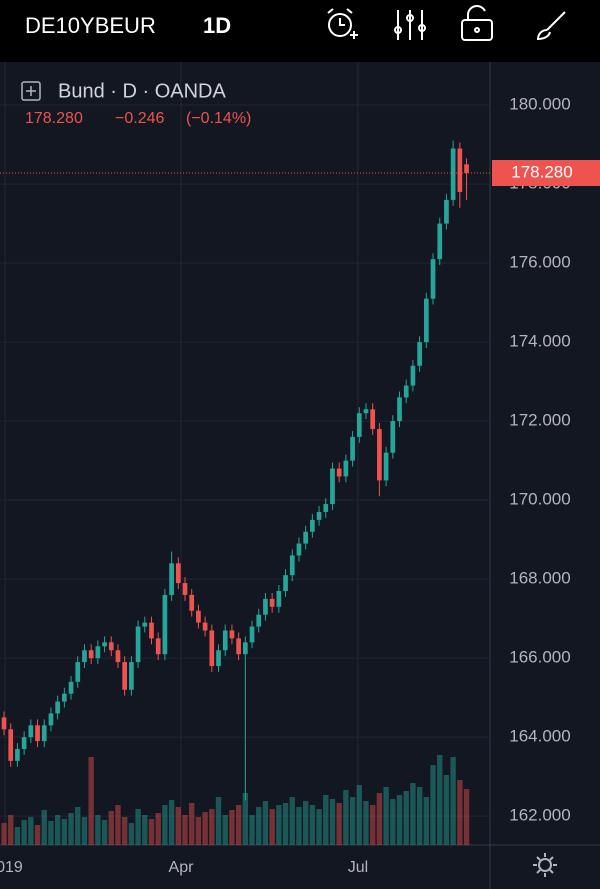 Image resolution: width=600 pixels, height=889 pixels. Describe the element at coordinates (539, 104) in the screenshot. I see `y-tick-label: 180.000` at that location.